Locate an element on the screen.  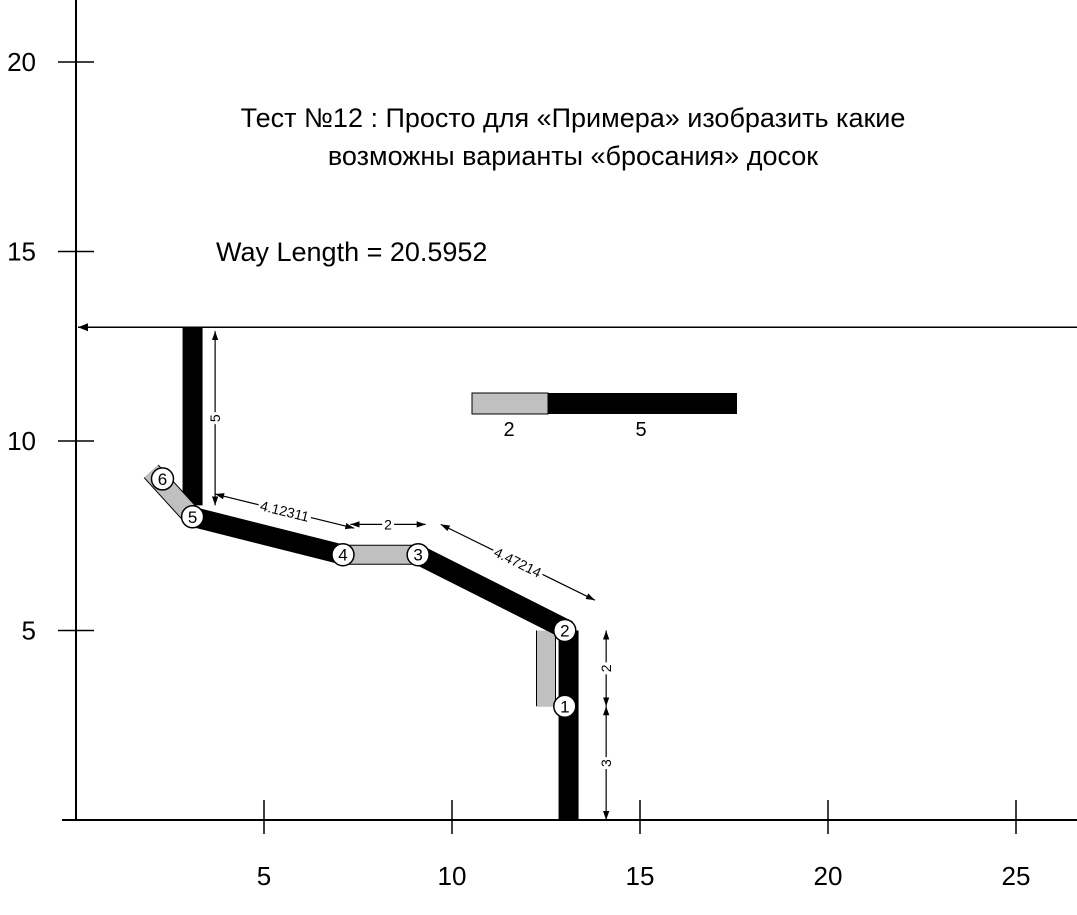
dimension-label: 3 is located at coordinates (606, 763).